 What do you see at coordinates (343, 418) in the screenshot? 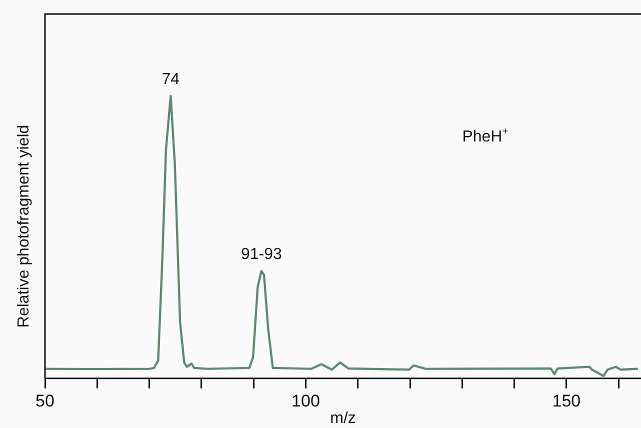
I see `x-axis-title: m/z` at bounding box center [343, 418].